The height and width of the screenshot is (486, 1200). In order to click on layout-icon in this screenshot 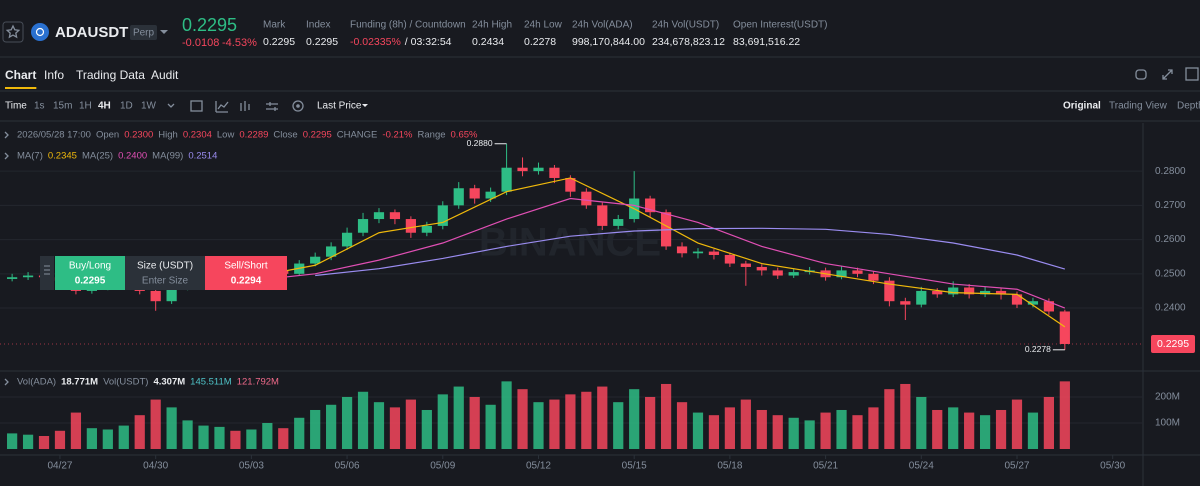, I will do `click(1192, 74)`.